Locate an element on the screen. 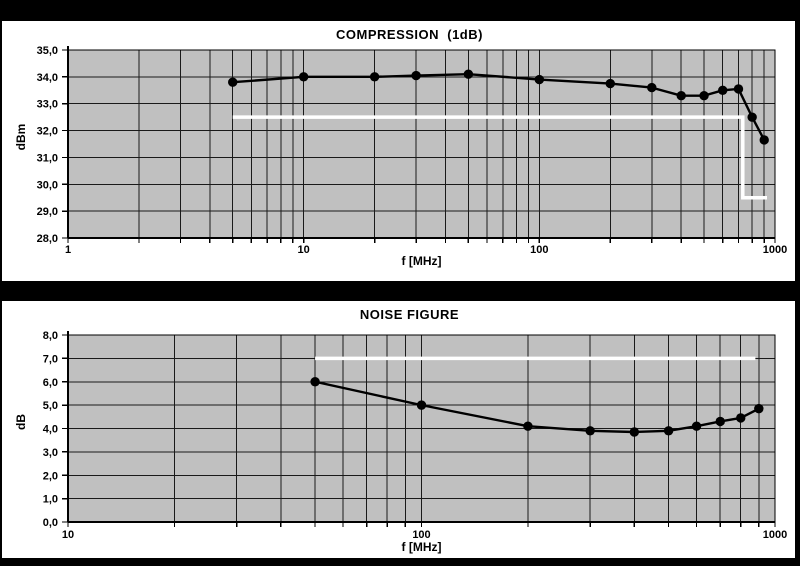 This screenshot has width=800, height=566. y-tick-label: 6,0 is located at coordinates (50, 383).